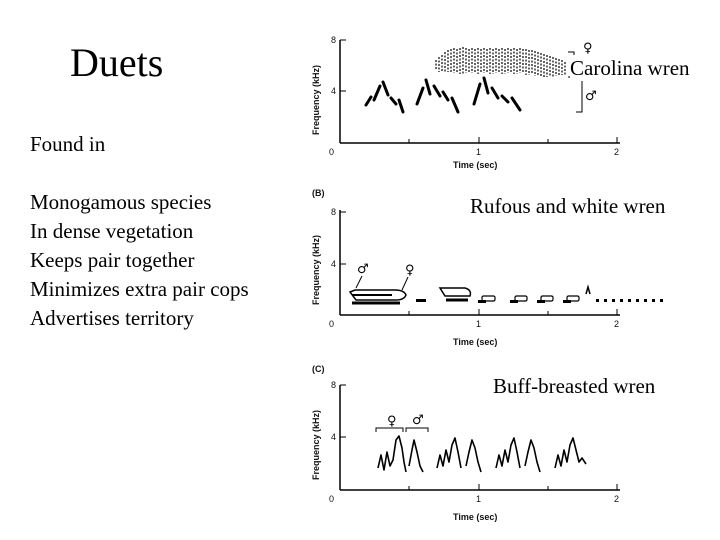 The height and width of the screenshot is (540, 720). I want to click on male-song-notes, so click(443, 95).